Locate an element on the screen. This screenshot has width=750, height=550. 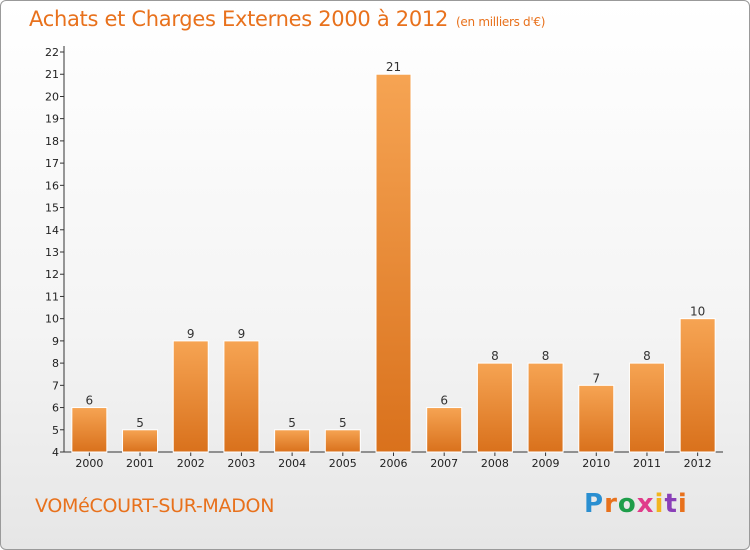
bar-2005 is located at coordinates (342, 441).